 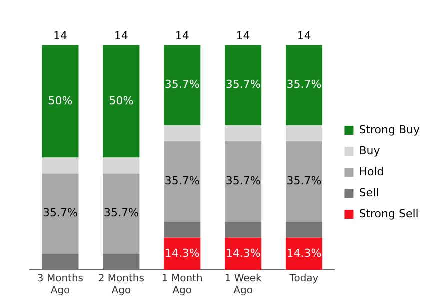 I want to click on legend-label: Strong Sell, so click(x=389, y=213).